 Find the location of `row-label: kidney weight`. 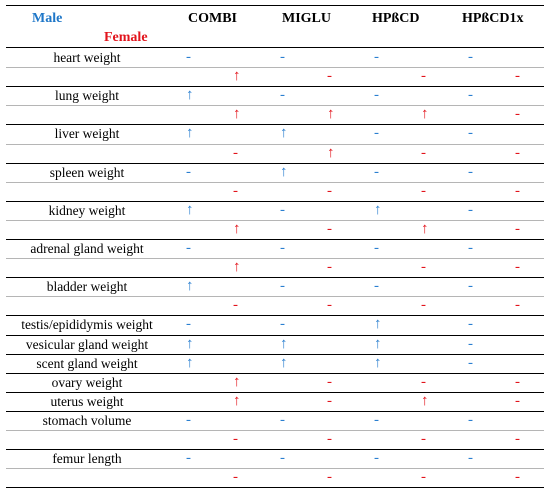

row-label: kidney weight is located at coordinates (87, 210).